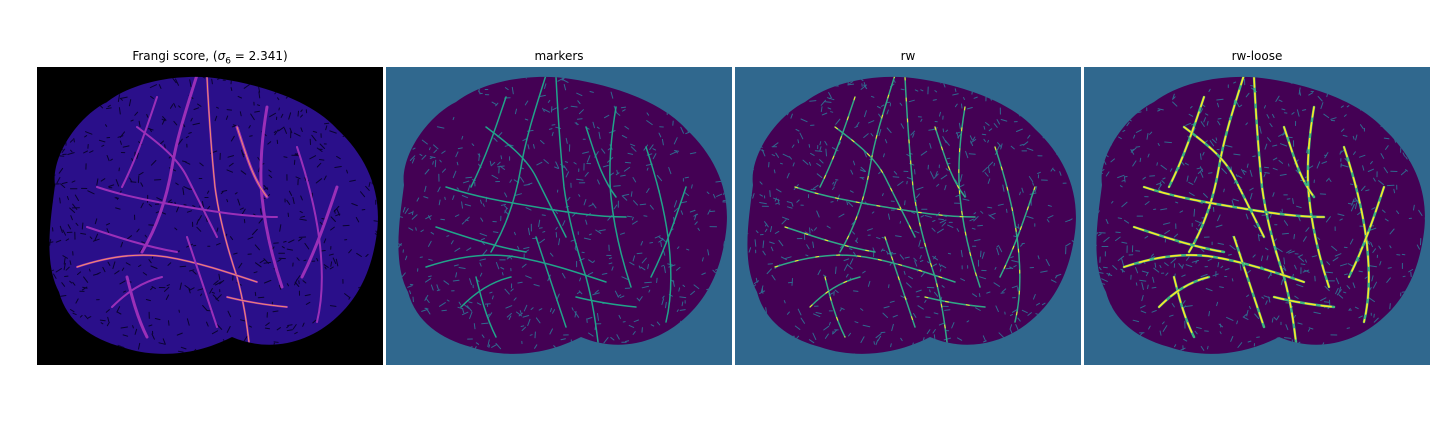  Describe the element at coordinates (908, 56) in the screenshot. I see `rw-title: rw` at that location.